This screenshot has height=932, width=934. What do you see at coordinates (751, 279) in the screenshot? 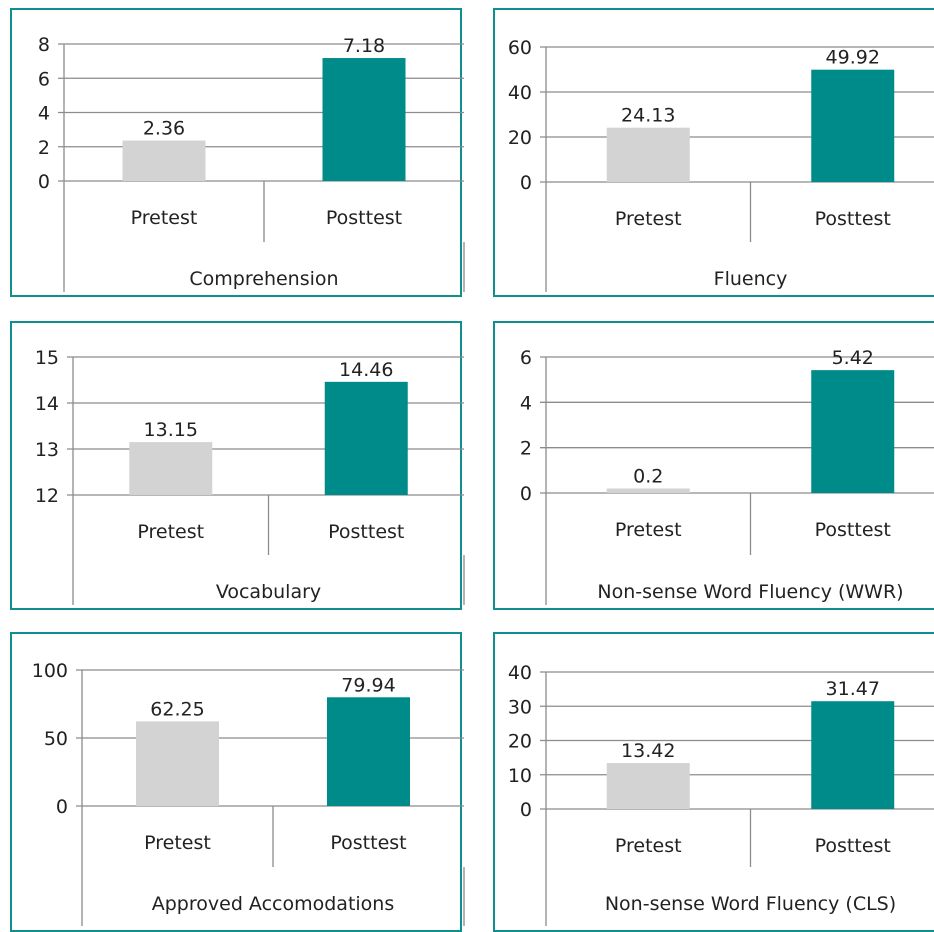
I see `x-axis-title: Fluency` at bounding box center [751, 279].